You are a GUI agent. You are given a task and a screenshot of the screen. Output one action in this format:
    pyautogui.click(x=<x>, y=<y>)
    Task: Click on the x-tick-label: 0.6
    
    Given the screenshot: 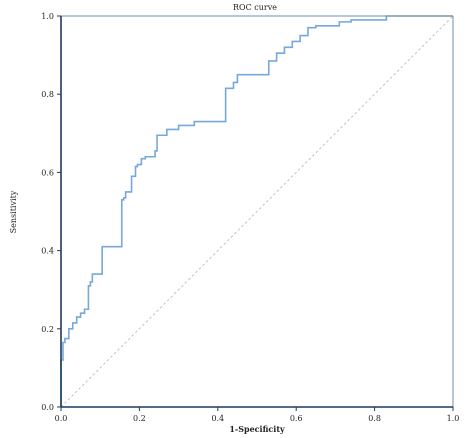 What is the action you would take?
    pyautogui.click(x=296, y=418)
    